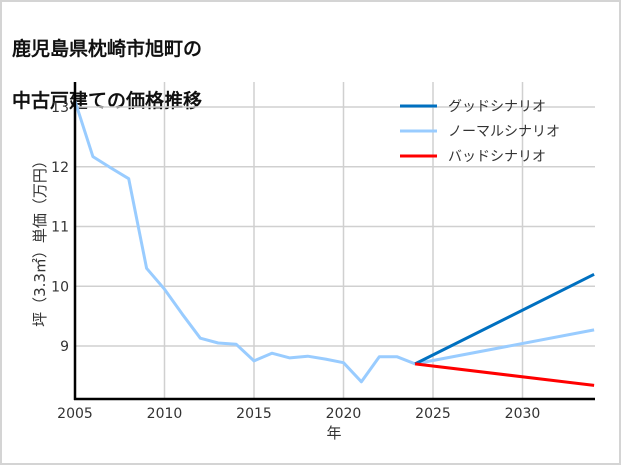 The width and height of the screenshot is (621, 465). What do you see at coordinates (60, 168) in the screenshot?
I see `y-tick-label: 12` at bounding box center [60, 168].